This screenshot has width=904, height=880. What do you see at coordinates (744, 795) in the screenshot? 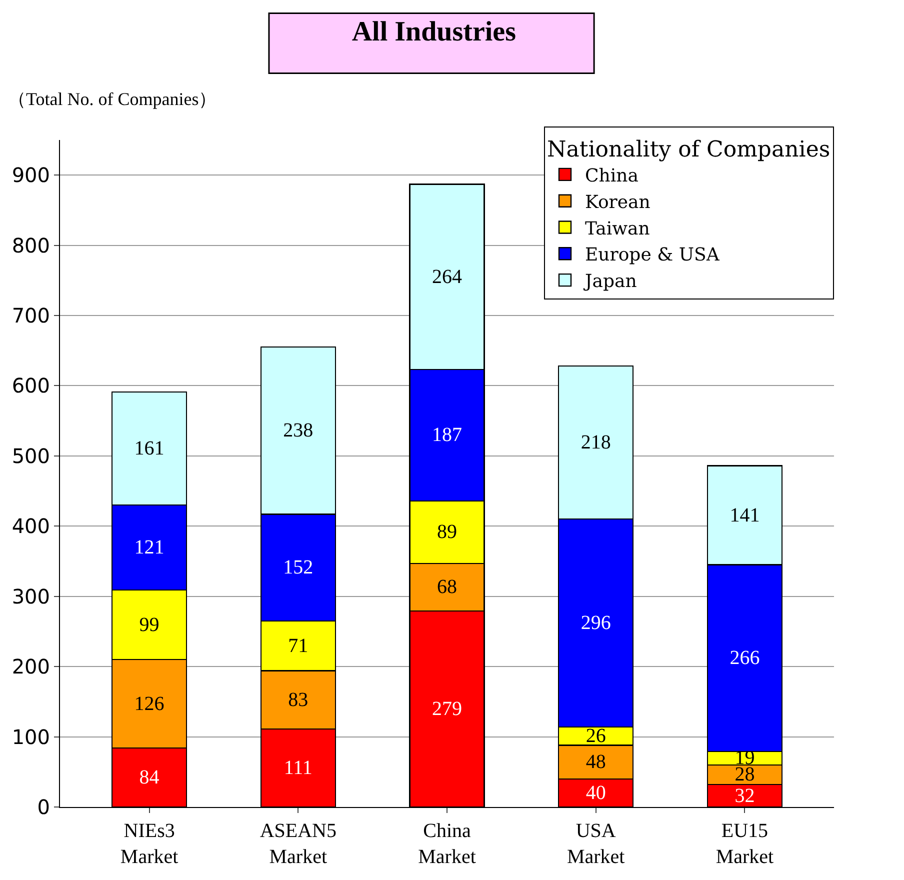
I see `data-label: 32` at bounding box center [744, 795].